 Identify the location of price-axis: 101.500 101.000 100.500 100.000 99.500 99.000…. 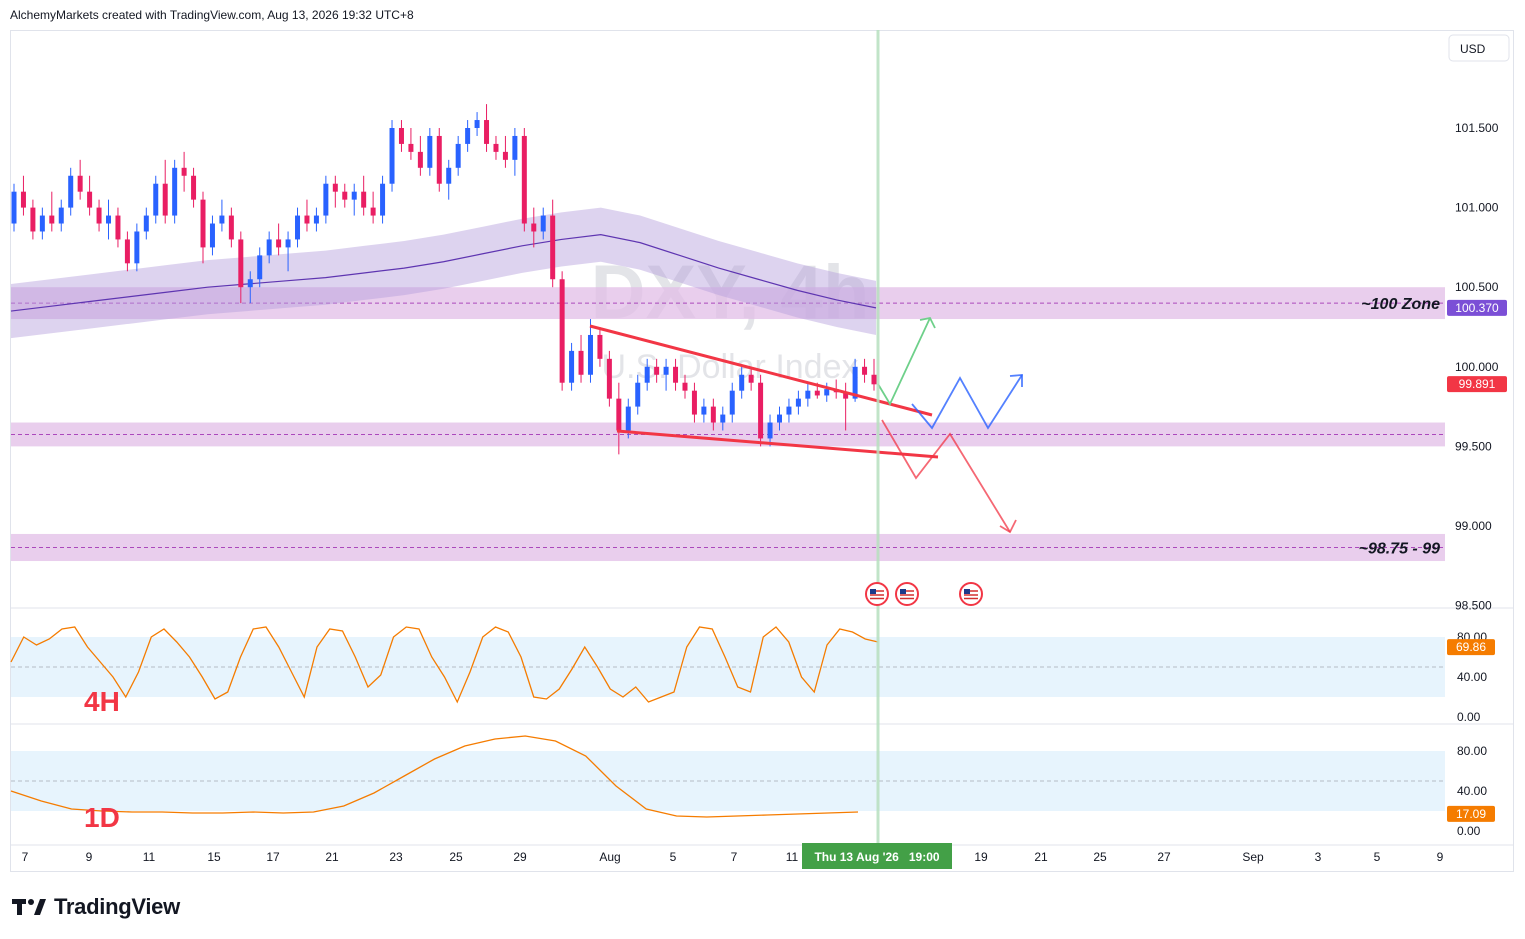
(1477, 367).